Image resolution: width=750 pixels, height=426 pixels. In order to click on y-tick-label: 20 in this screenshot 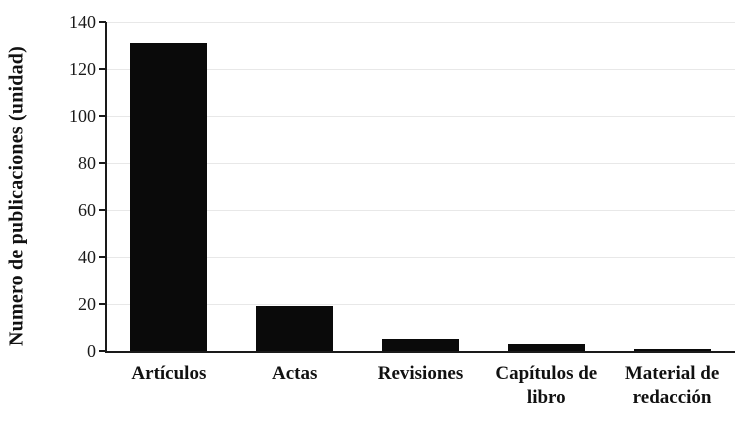, I will do `click(87, 304)`.